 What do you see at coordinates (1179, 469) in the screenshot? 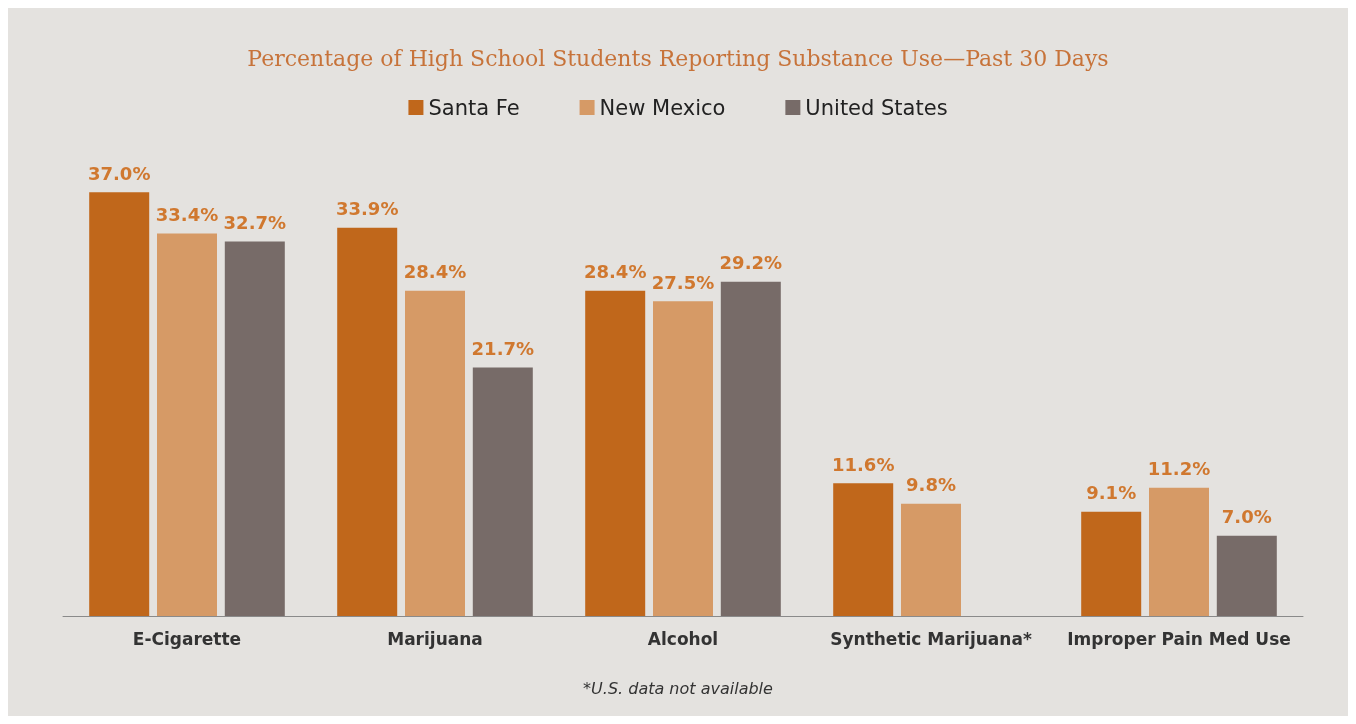
I see `data-label: 11.2%` at bounding box center [1179, 469].